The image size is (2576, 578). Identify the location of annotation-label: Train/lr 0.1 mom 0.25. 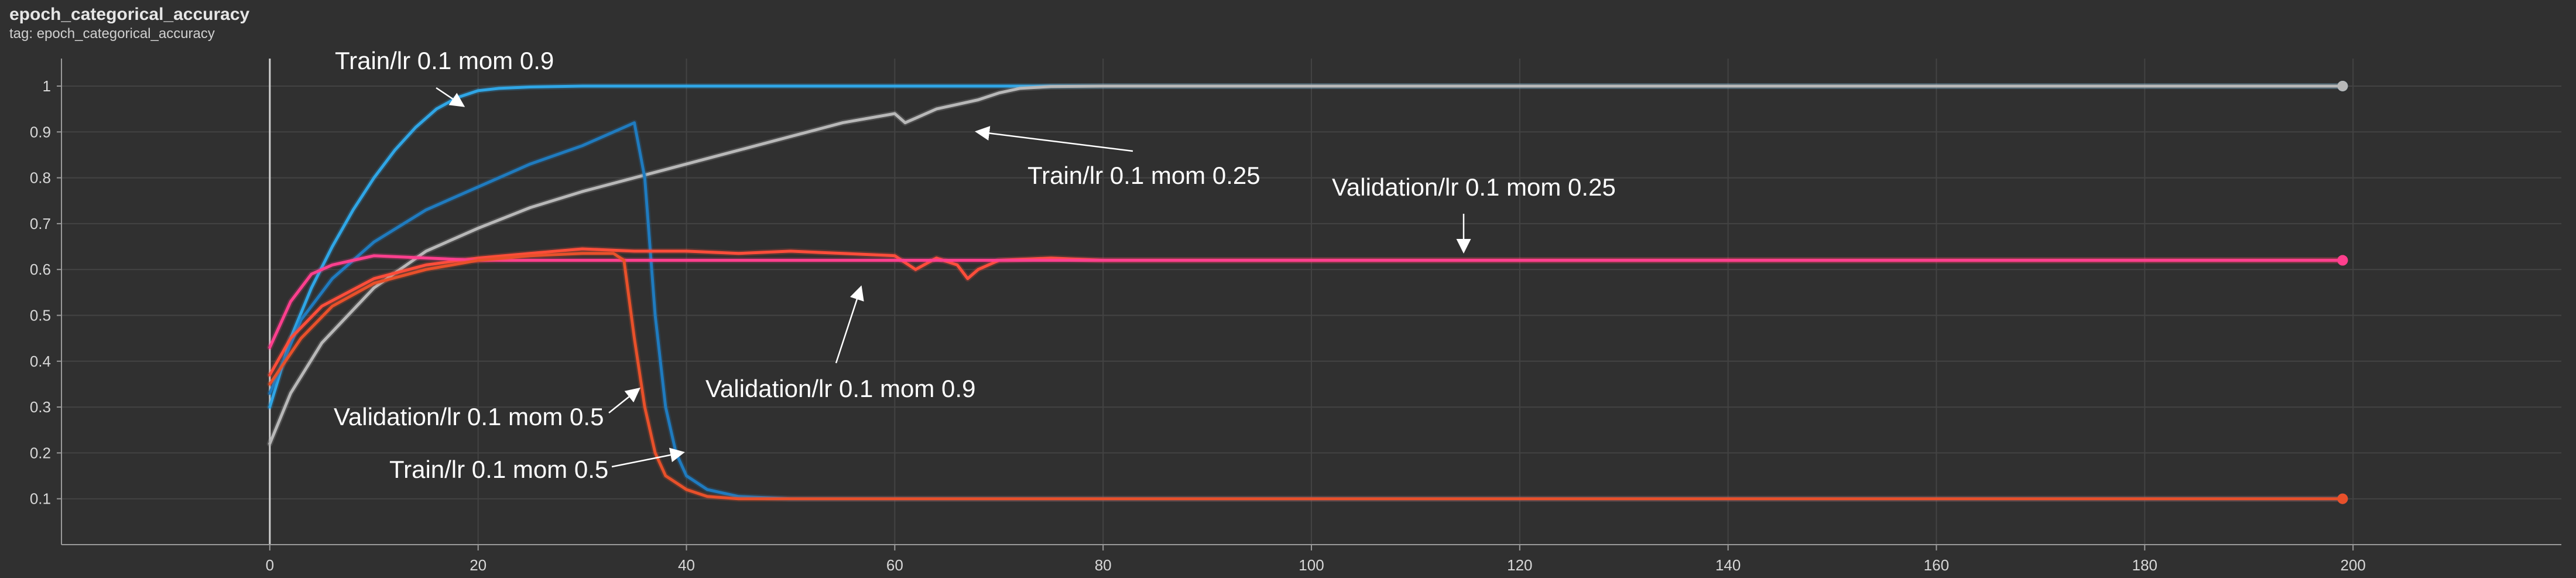
(1143, 175).